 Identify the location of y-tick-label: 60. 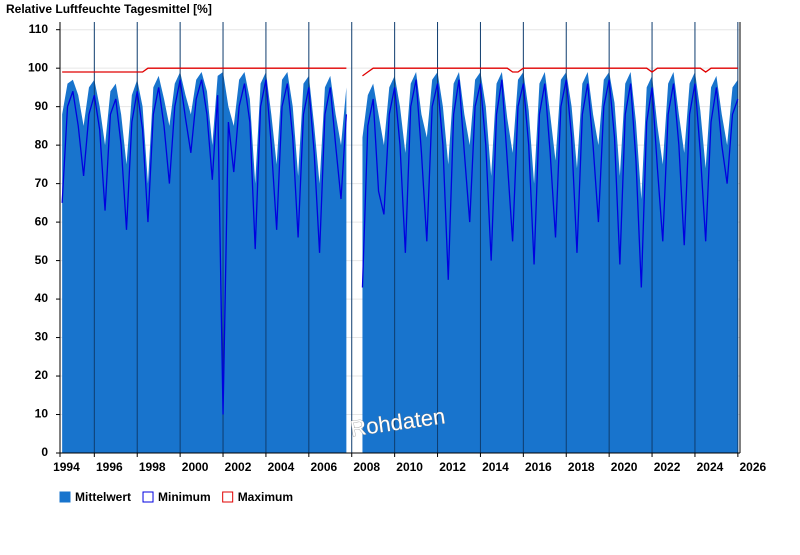
(42, 221).